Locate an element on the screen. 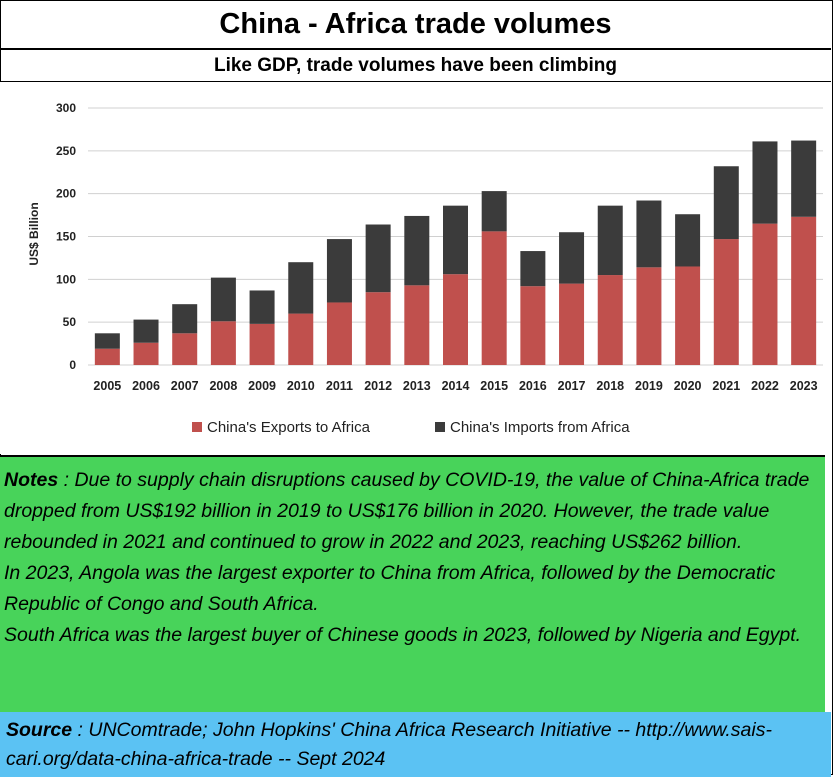 This screenshot has width=833, height=777. x-tick-label: 2023 is located at coordinates (804, 386).